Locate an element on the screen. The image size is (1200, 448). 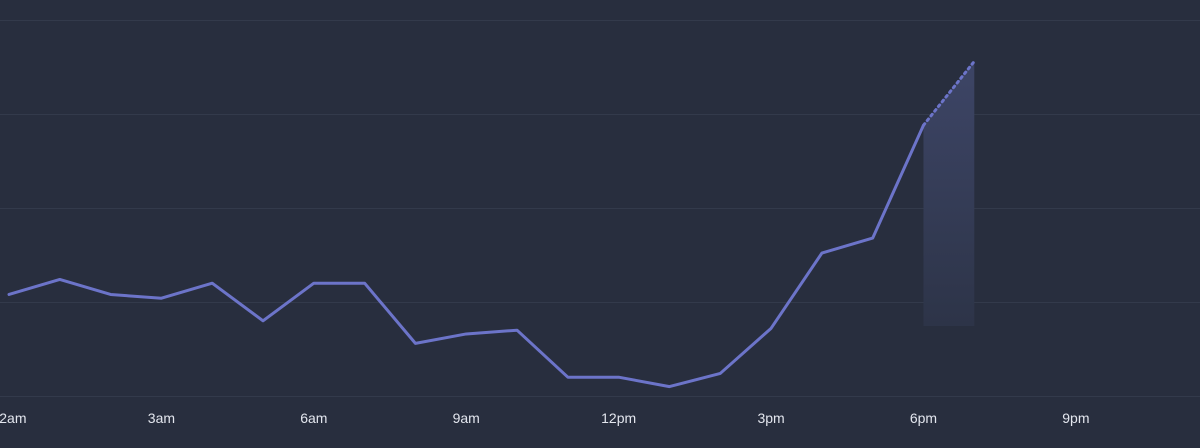
projection-shade-area is located at coordinates (949, 194).